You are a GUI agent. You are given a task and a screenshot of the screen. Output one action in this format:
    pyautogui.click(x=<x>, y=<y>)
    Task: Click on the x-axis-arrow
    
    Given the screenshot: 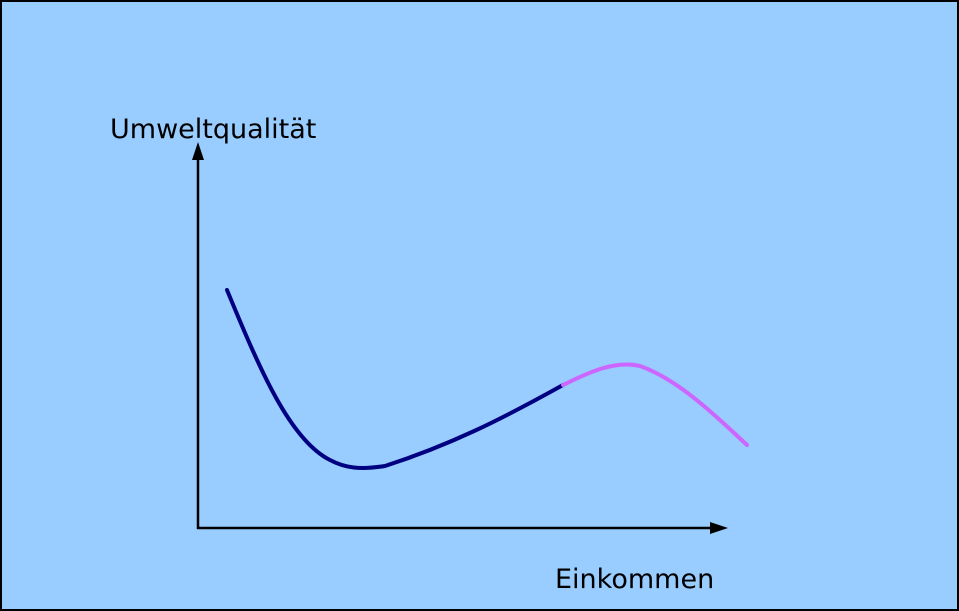 What is the action you would take?
    pyautogui.click(x=719, y=528)
    